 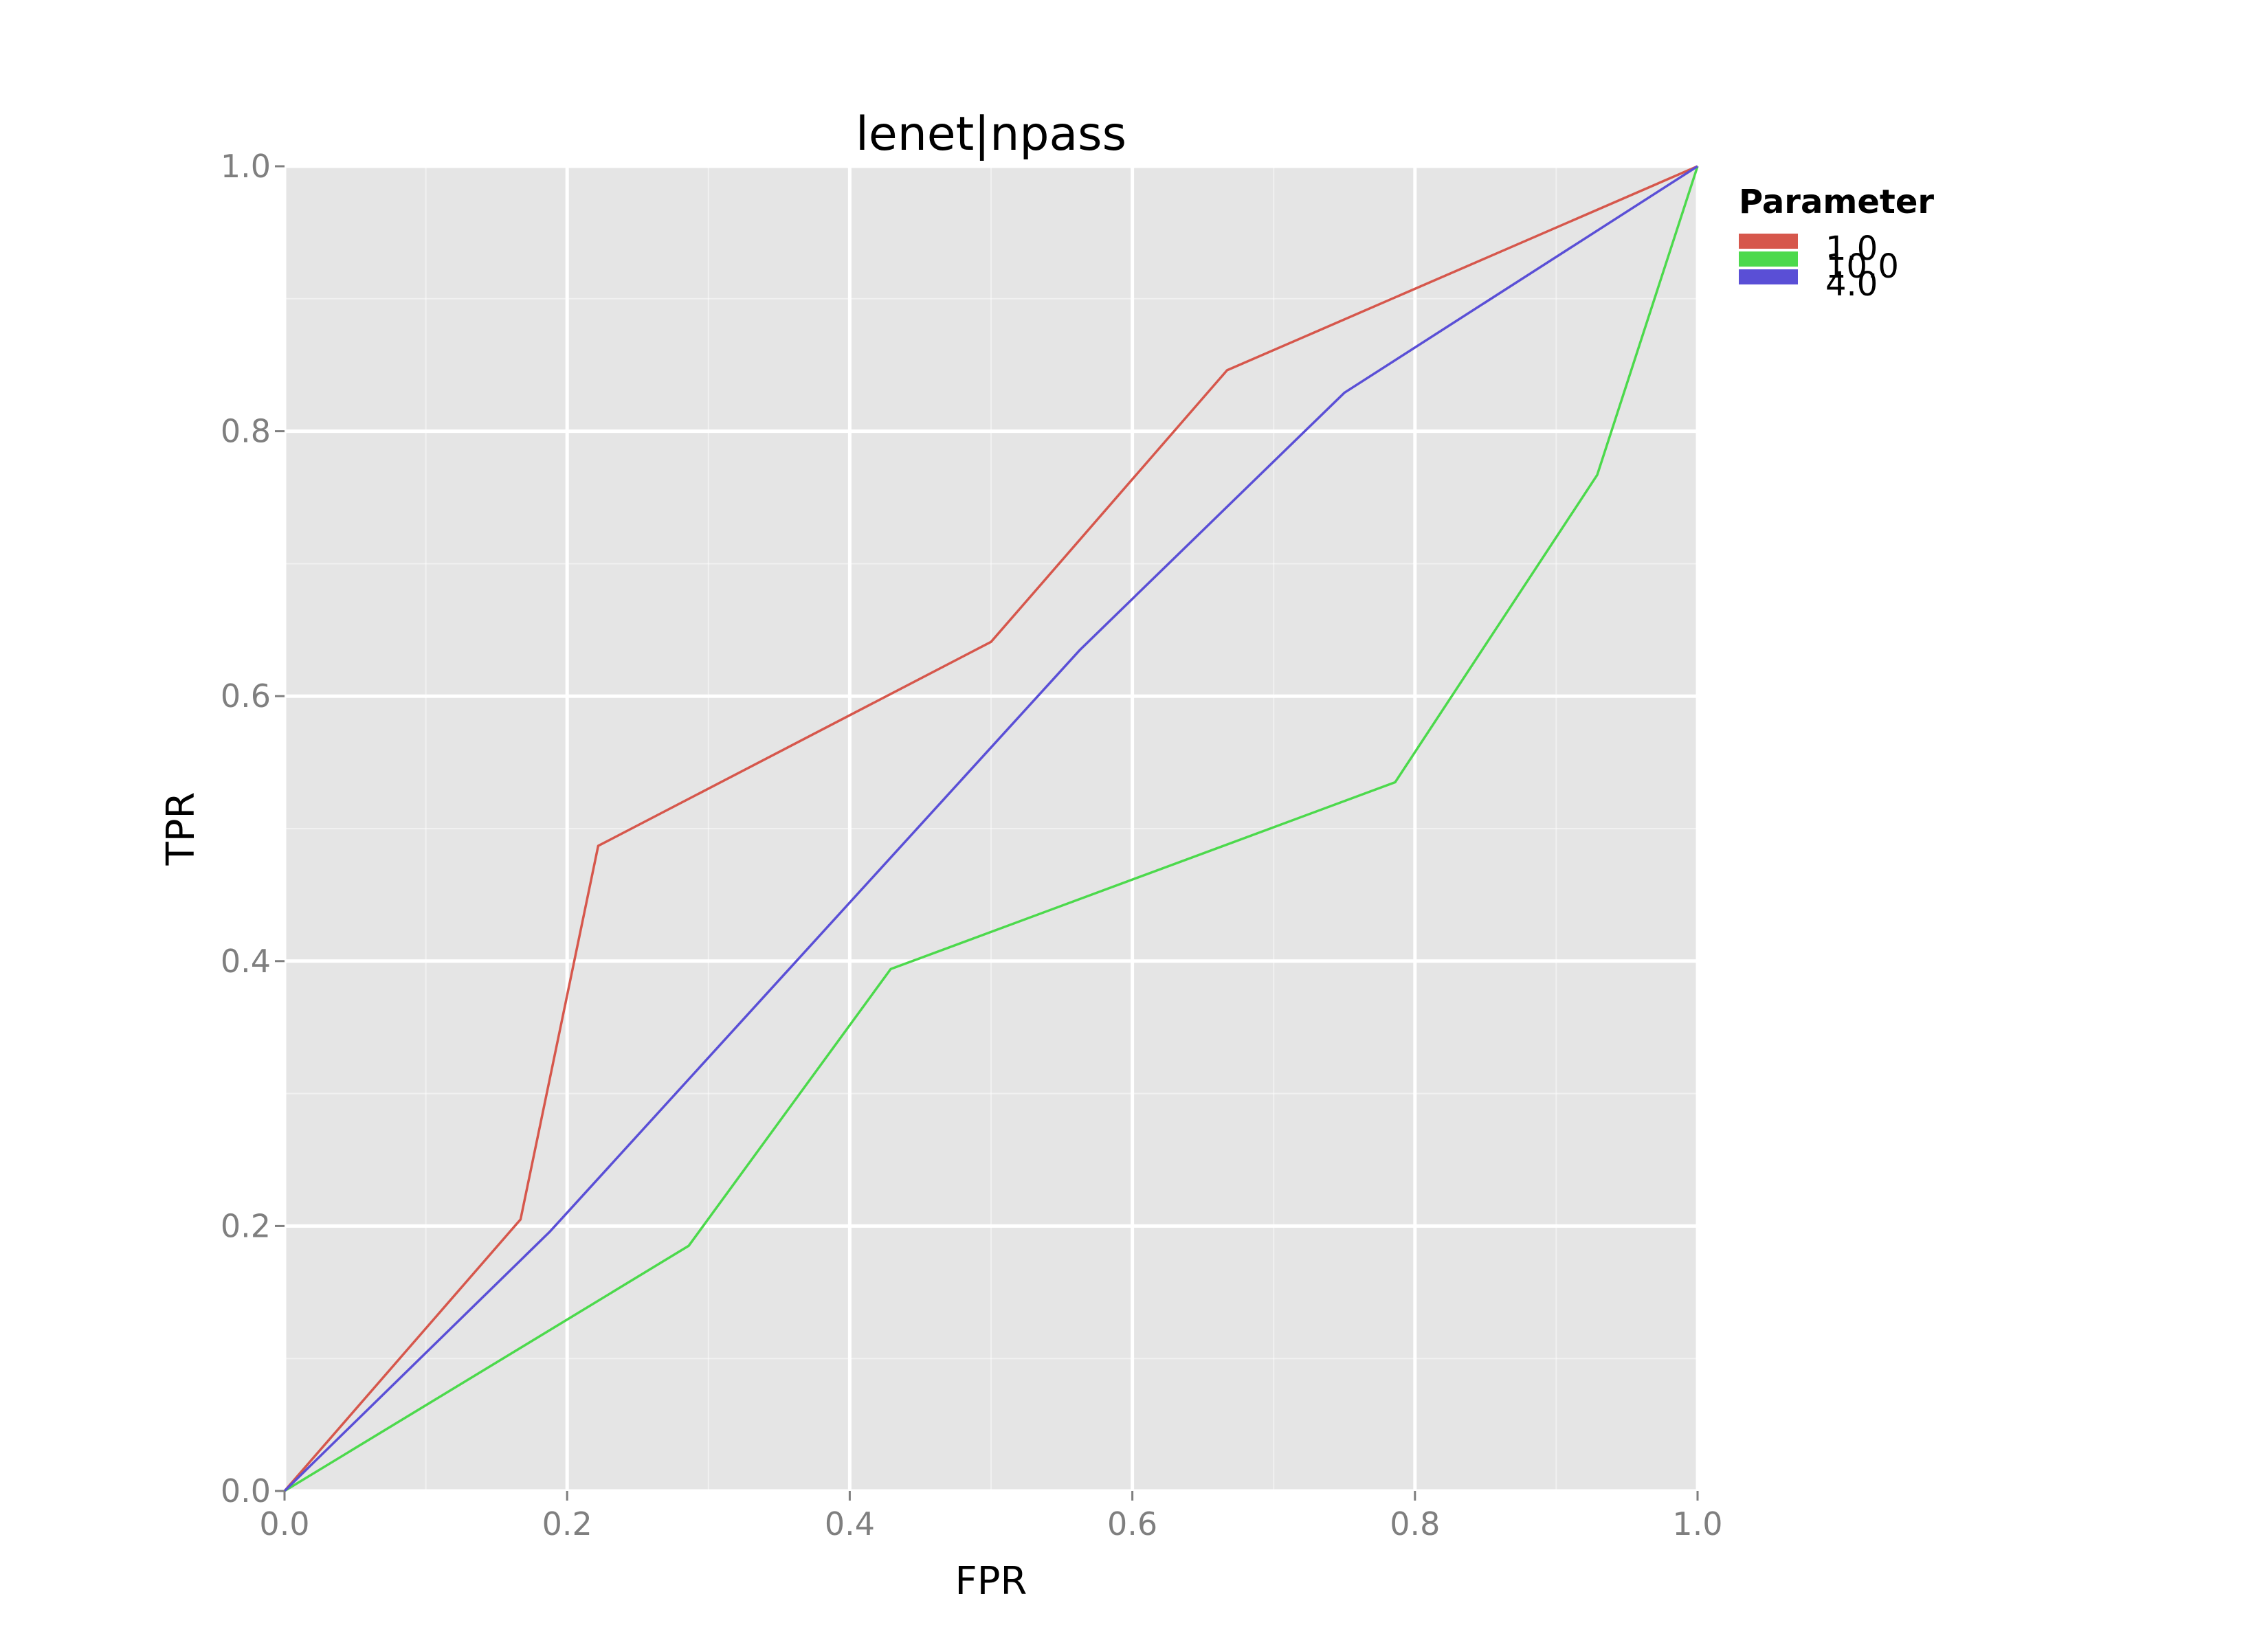 I want to click on legend: Parameter 1.010.04.0, so click(x=1836, y=243).